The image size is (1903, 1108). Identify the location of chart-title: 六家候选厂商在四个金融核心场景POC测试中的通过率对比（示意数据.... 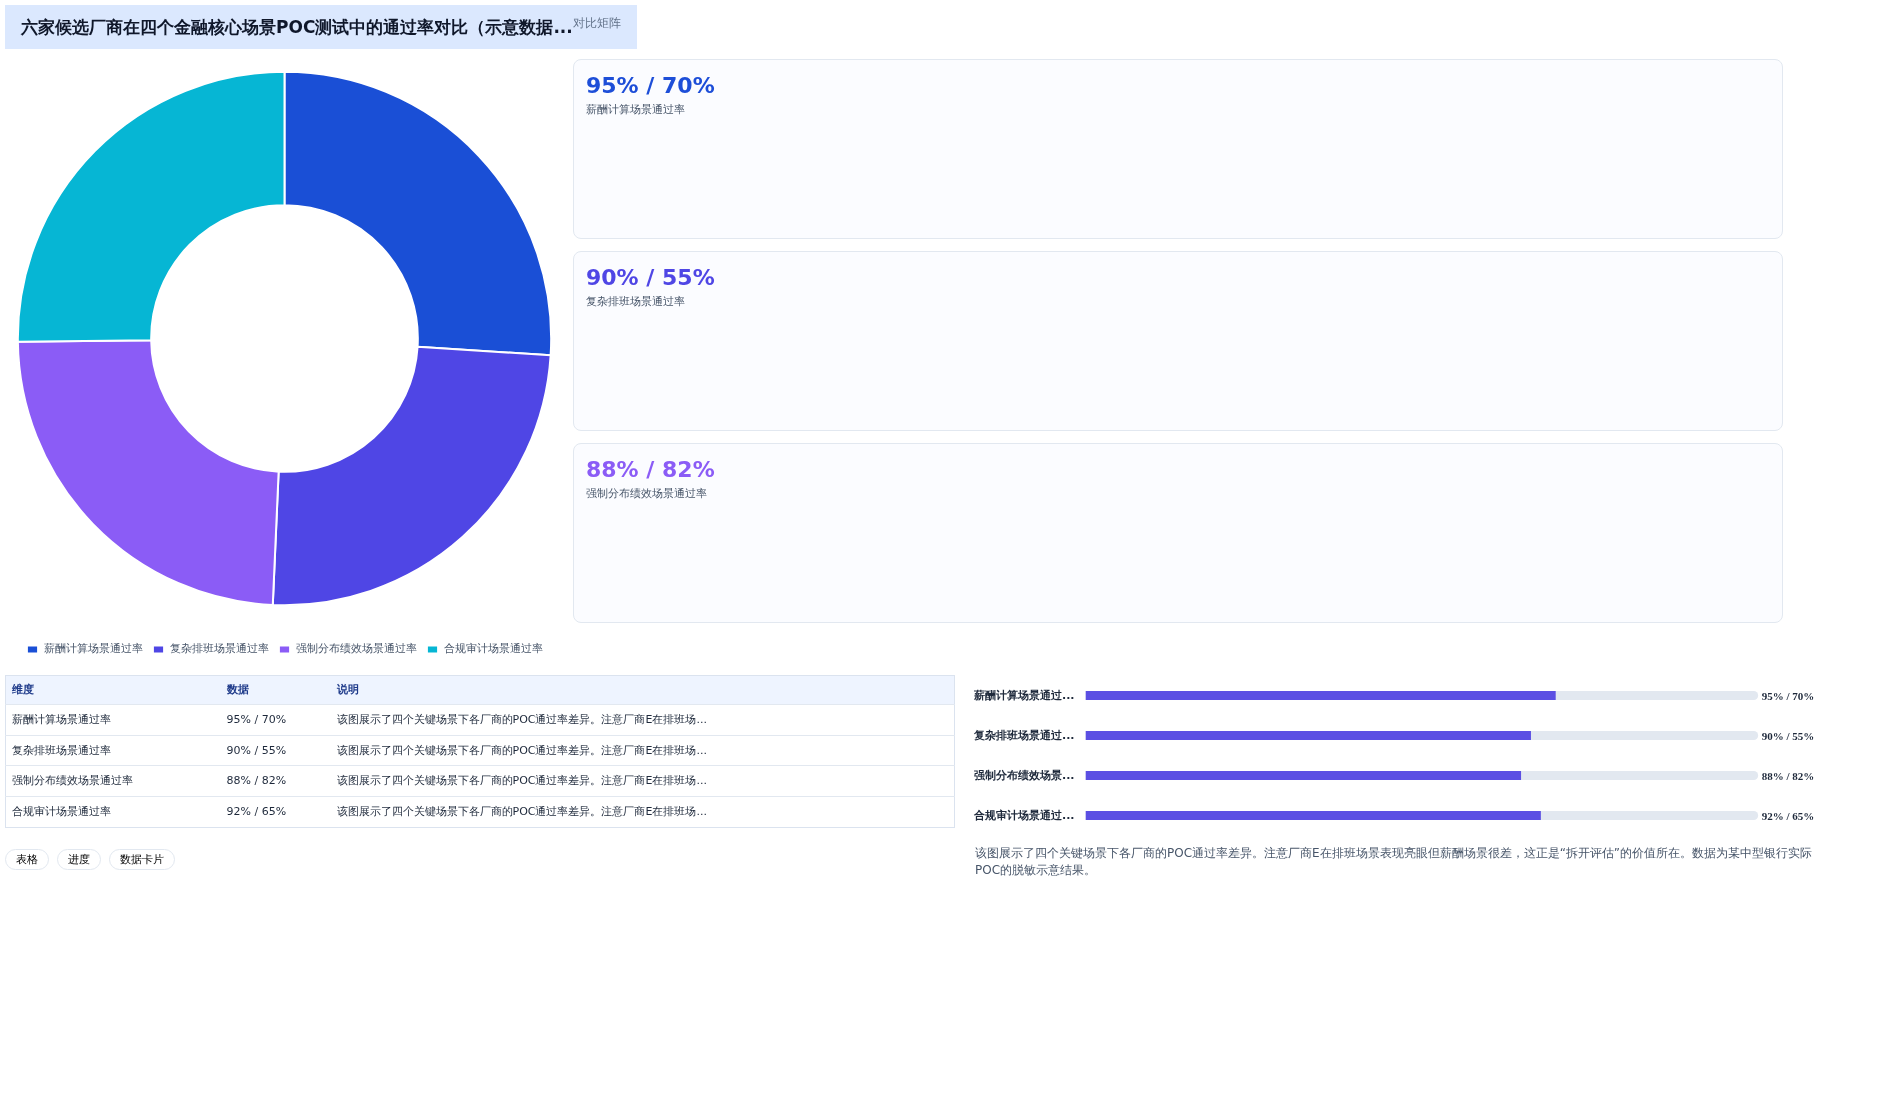
(297, 27).